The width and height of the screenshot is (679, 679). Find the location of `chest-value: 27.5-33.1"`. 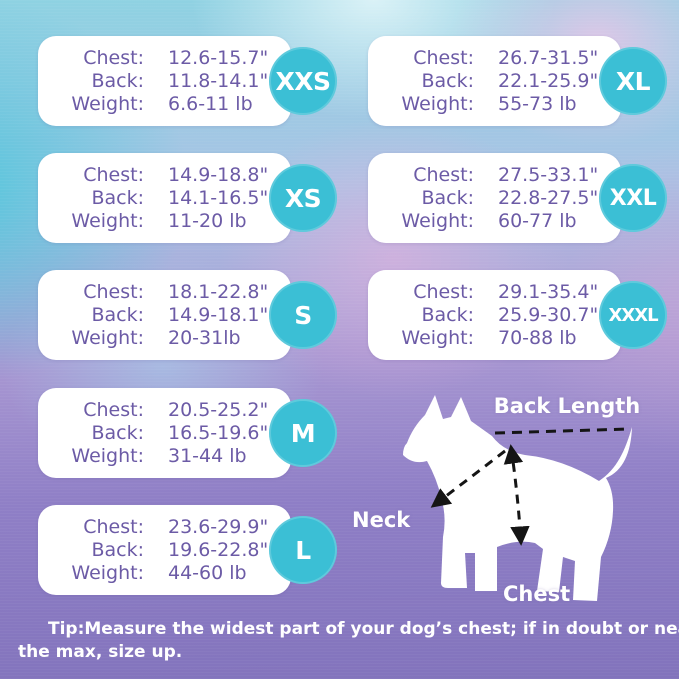

chest-value: 27.5-33.1" is located at coordinates (548, 174).